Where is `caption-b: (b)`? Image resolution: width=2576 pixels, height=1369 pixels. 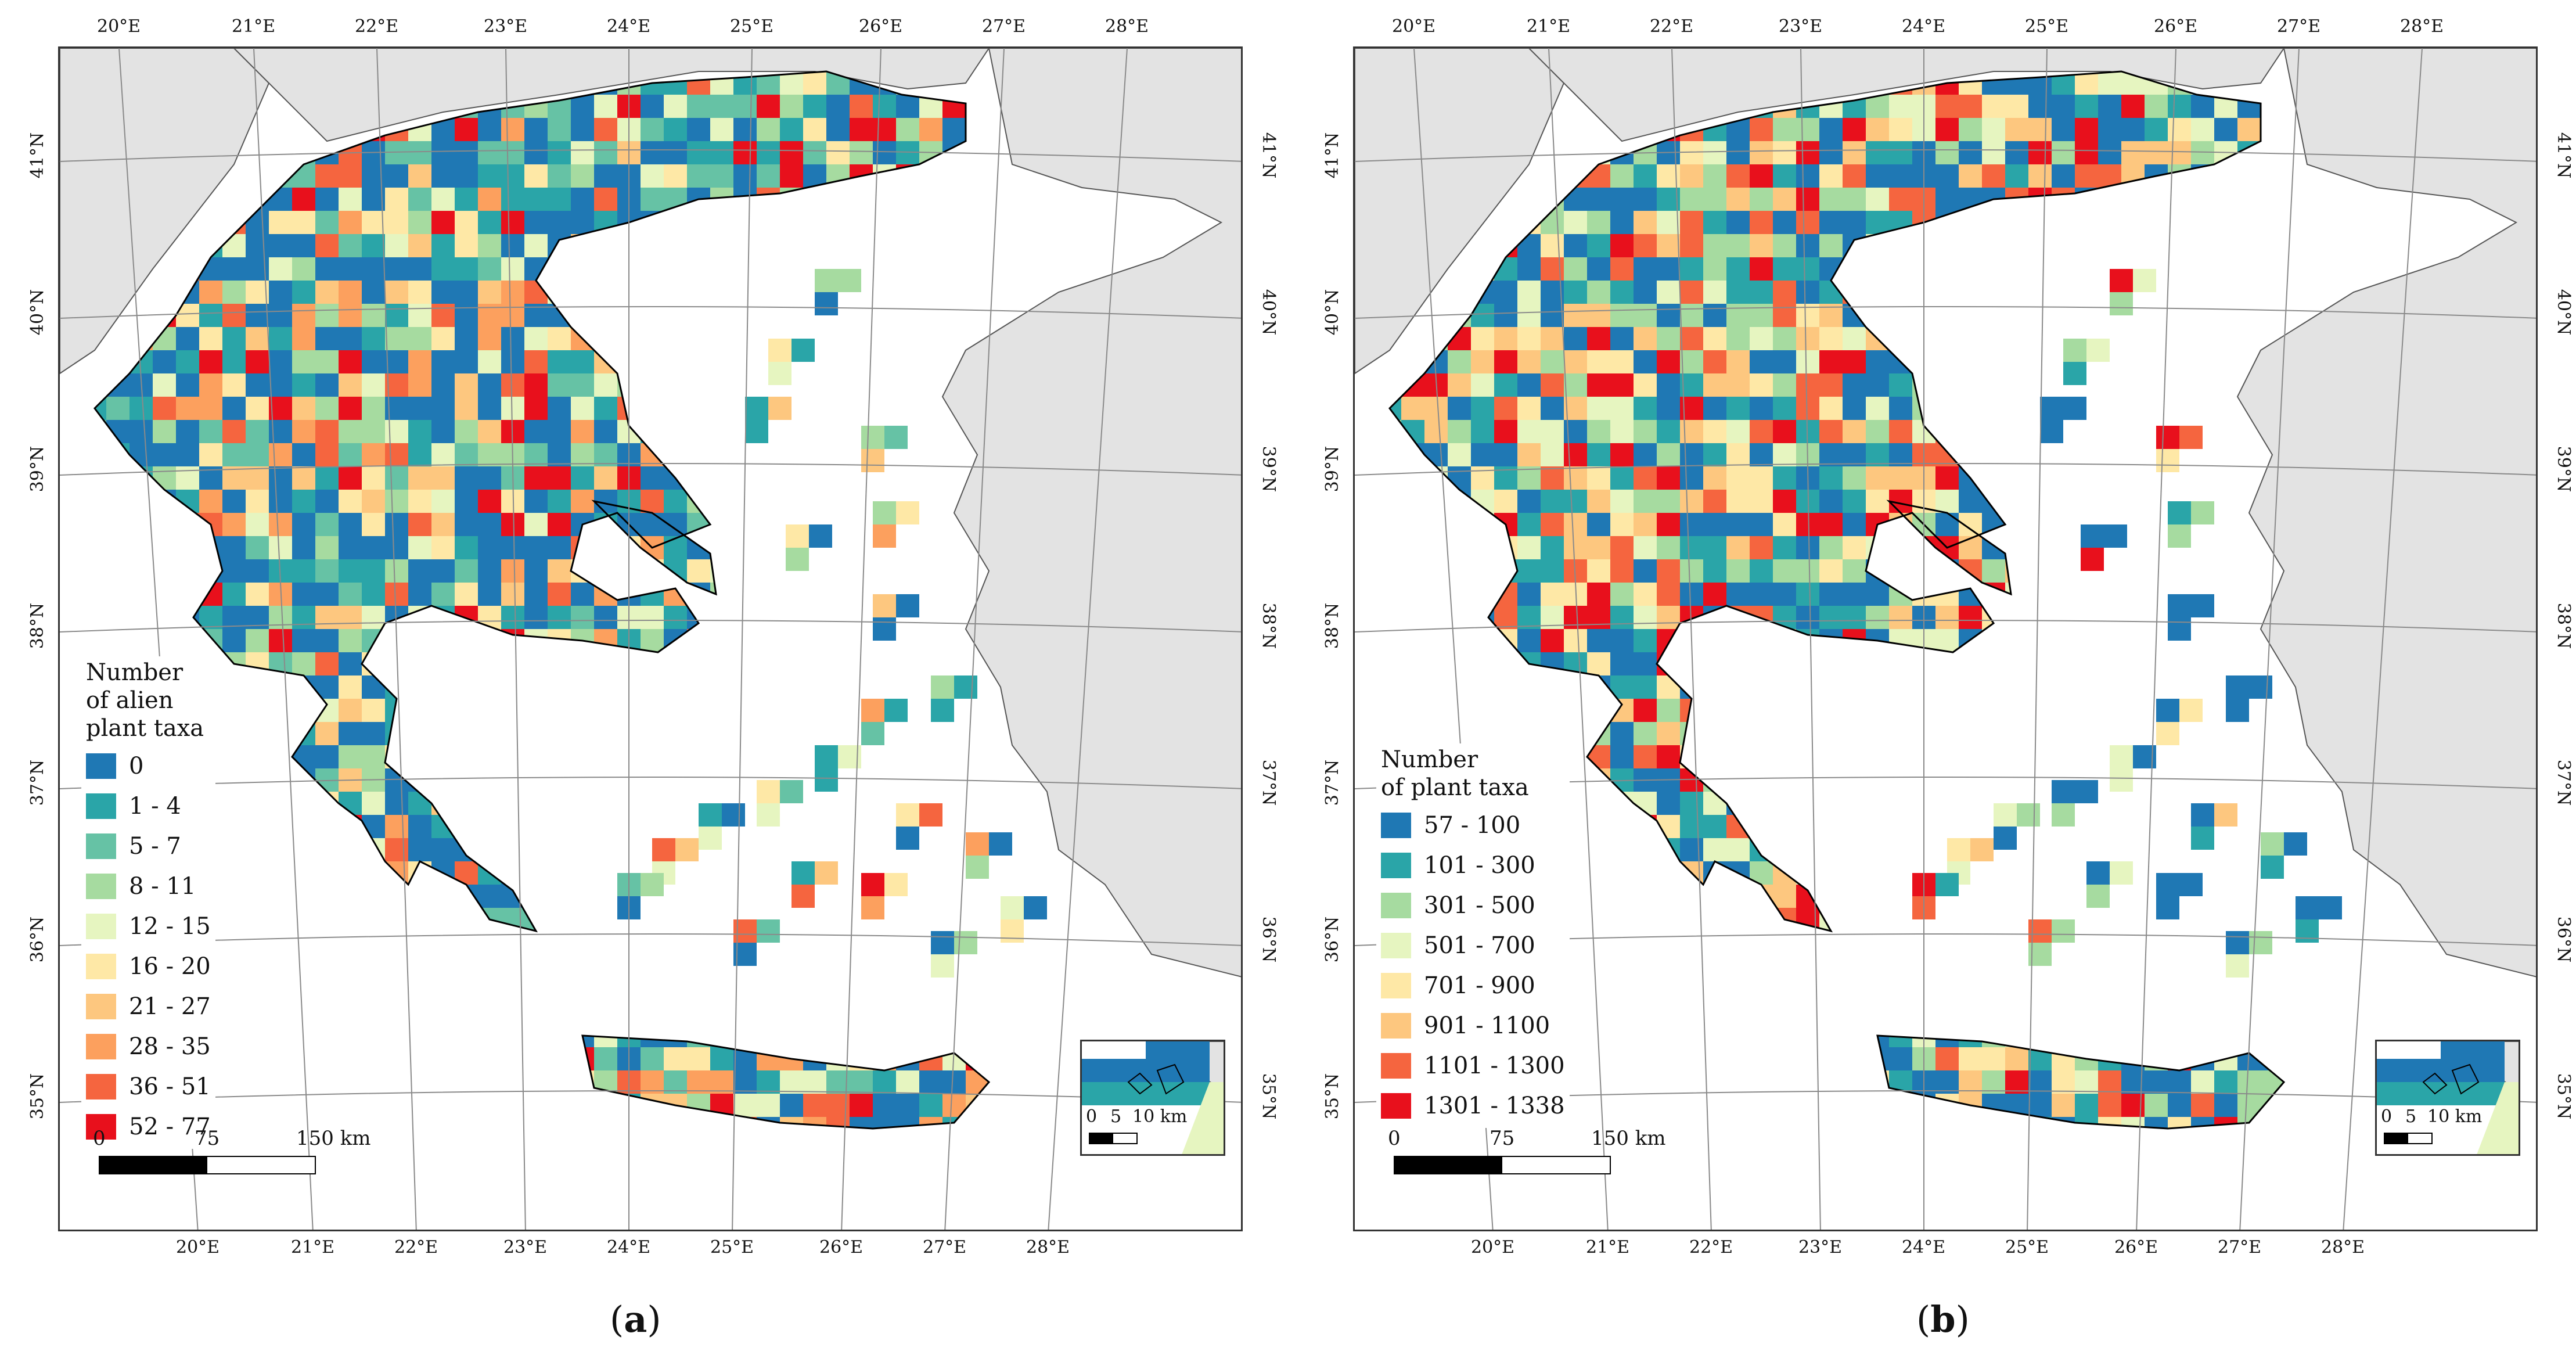
caption-b: (b) is located at coordinates (1943, 1319).